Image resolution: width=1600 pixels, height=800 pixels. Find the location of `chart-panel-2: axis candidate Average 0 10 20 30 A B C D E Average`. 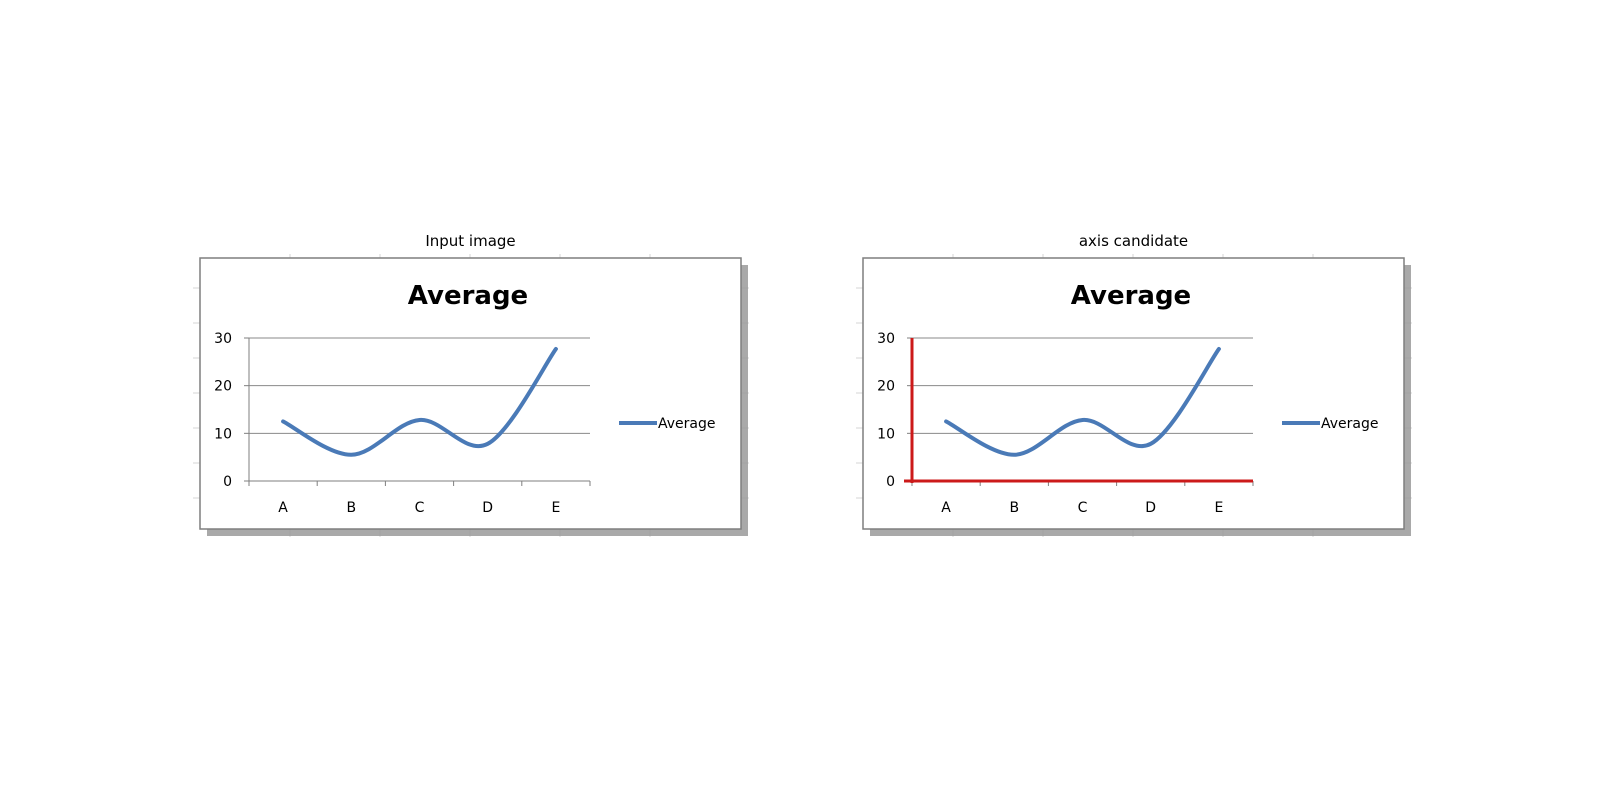

chart-panel-2: axis candidate Average 0 10 20 30 A B C D E Average is located at coordinates (1134, 384).